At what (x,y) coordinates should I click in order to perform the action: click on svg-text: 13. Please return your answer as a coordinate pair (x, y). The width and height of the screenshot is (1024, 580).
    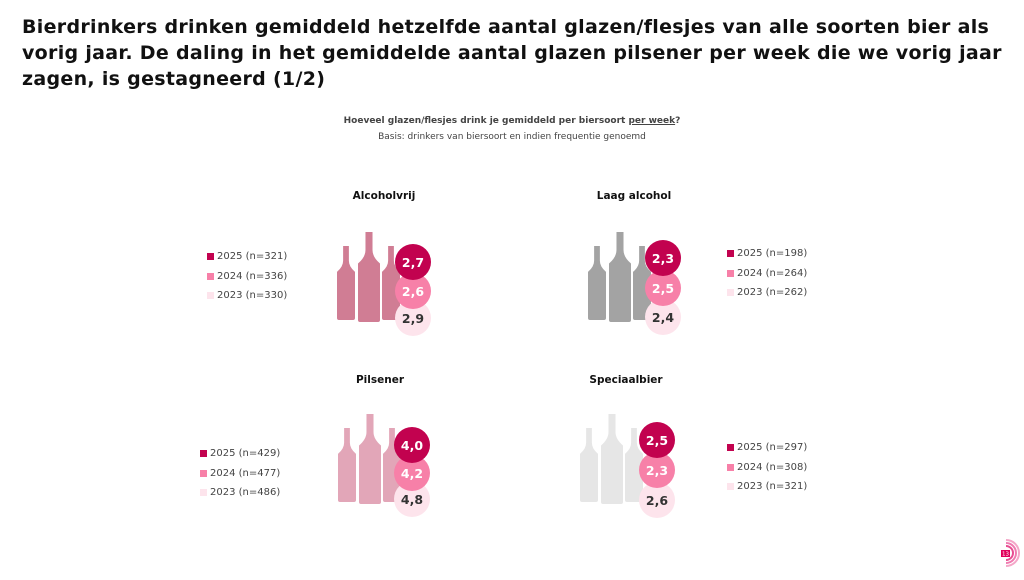
    Looking at the image, I should click on (1005, 555).